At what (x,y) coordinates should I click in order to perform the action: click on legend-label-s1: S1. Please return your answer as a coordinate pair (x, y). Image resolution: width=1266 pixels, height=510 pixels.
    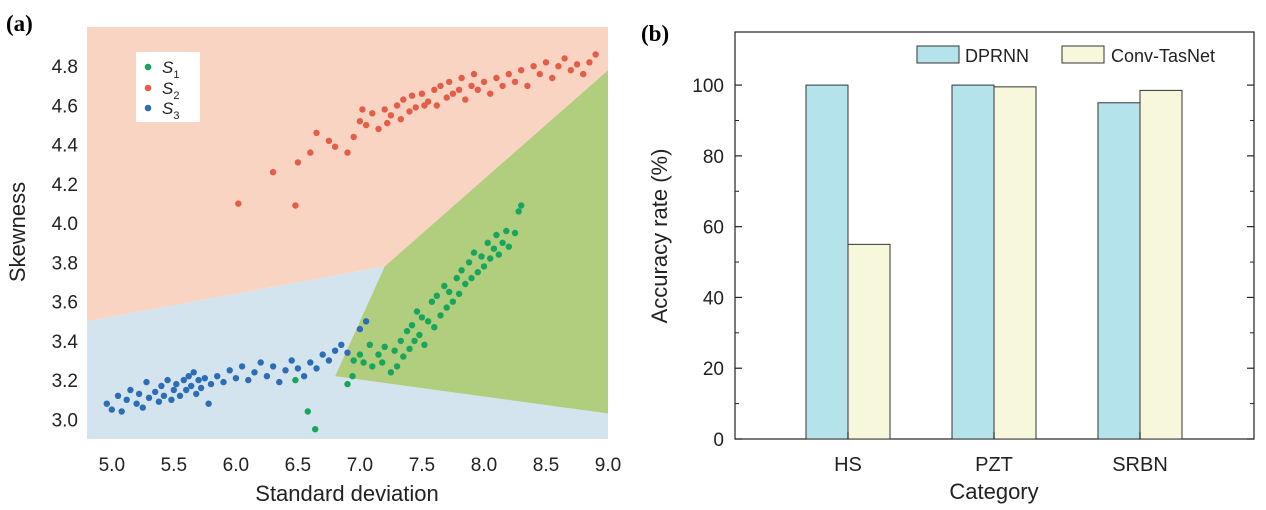
    Looking at the image, I should click on (170, 69).